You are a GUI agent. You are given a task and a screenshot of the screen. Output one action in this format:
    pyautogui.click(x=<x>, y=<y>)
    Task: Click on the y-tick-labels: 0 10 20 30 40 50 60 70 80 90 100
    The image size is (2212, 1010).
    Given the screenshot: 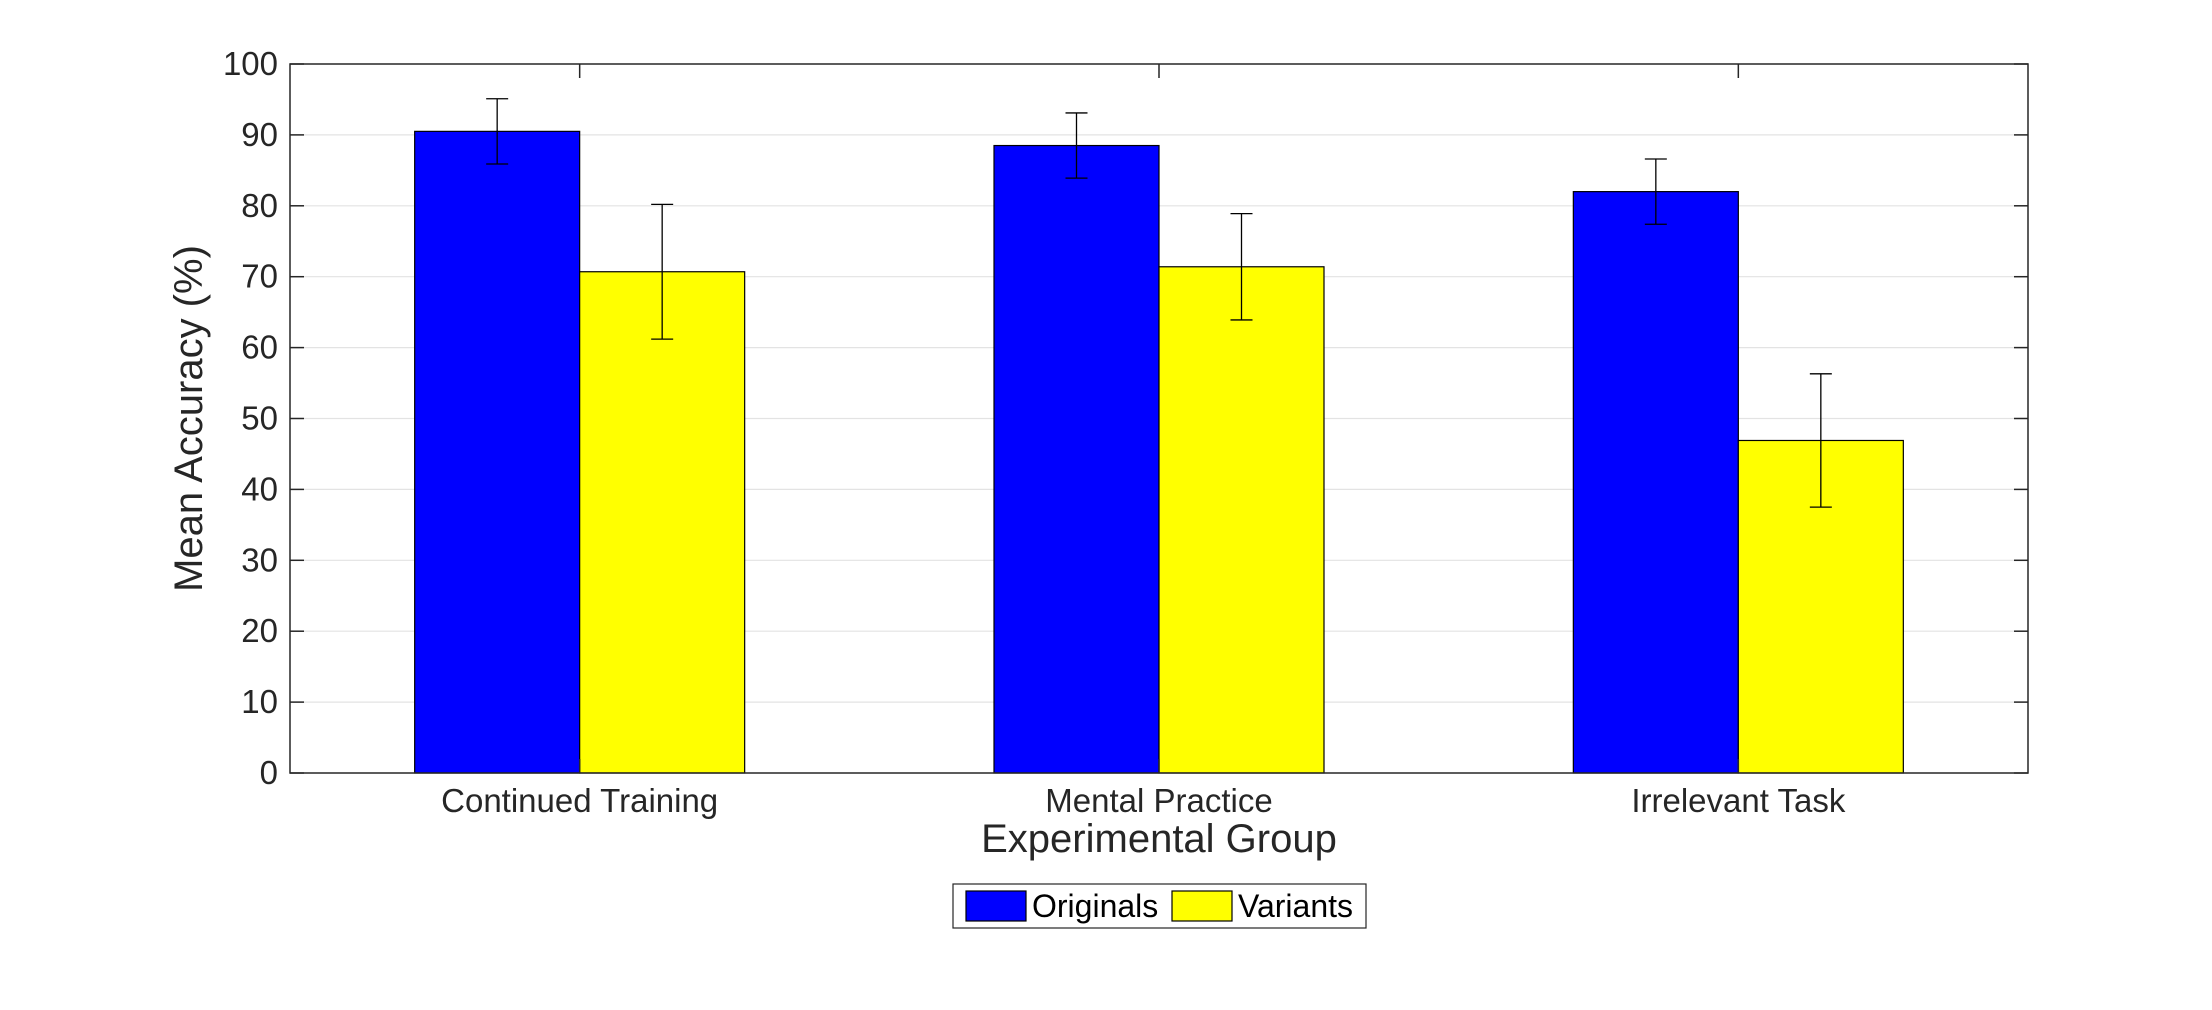 What is the action you would take?
    pyautogui.click(x=250, y=418)
    